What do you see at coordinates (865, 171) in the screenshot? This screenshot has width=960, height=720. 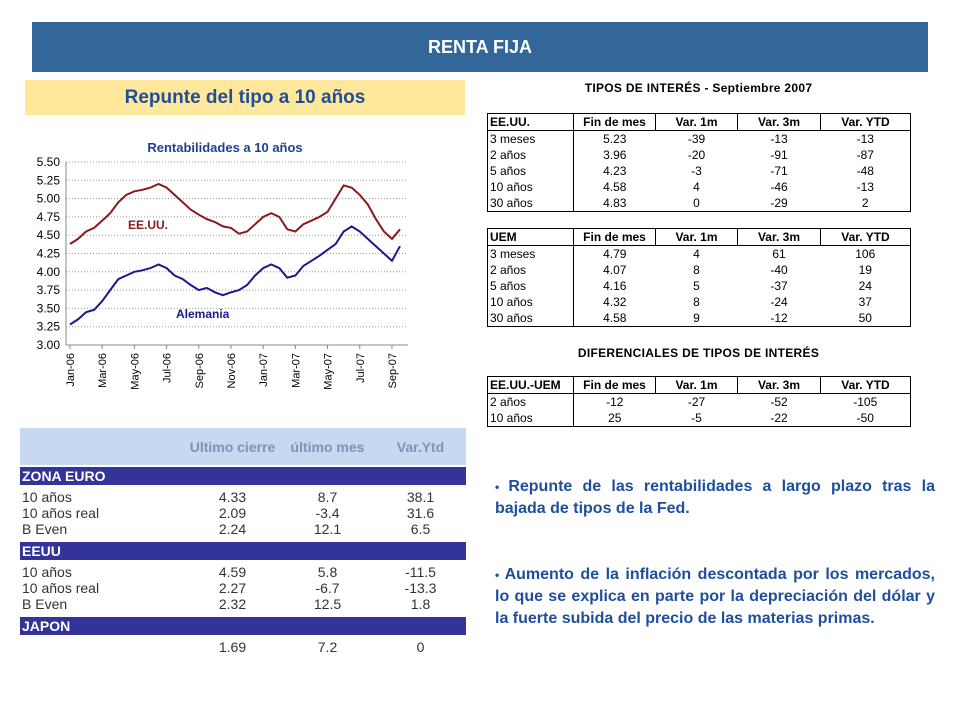 I see `cell: -48` at bounding box center [865, 171].